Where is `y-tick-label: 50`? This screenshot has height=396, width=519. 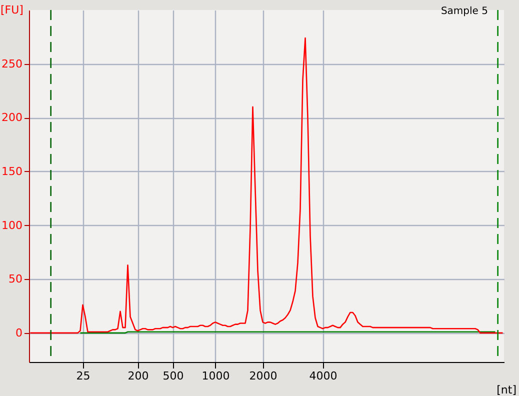 y-tick-label: 50 is located at coordinates (15, 279).